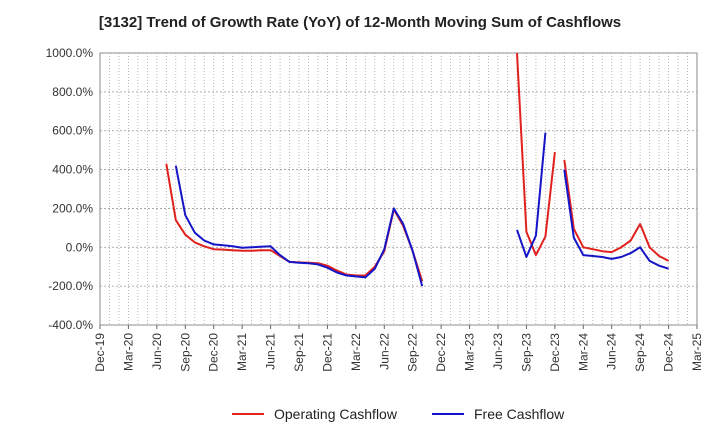 Image resolution: width=720 pixels, height=440 pixels. What do you see at coordinates (72, 92) in the screenshot?
I see `y-tick-label: 800.0%` at bounding box center [72, 92].